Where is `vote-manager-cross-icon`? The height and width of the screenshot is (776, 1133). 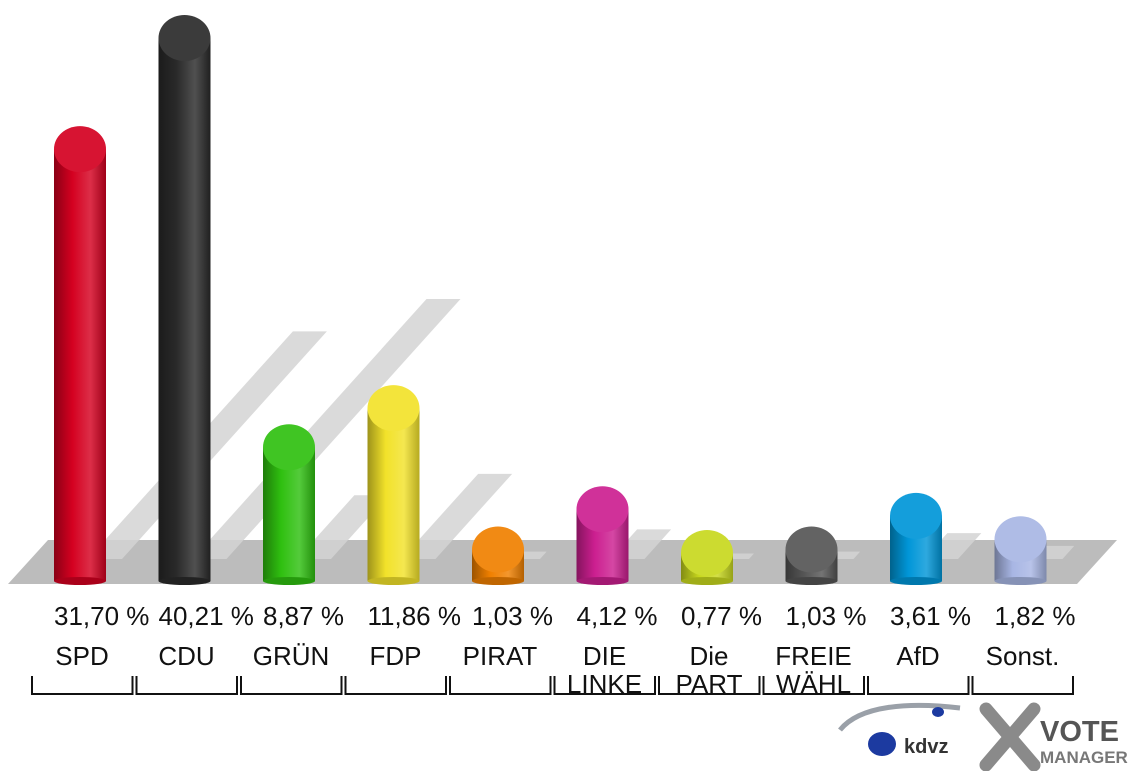 vote-manager-cross-icon is located at coordinates (1010, 737).